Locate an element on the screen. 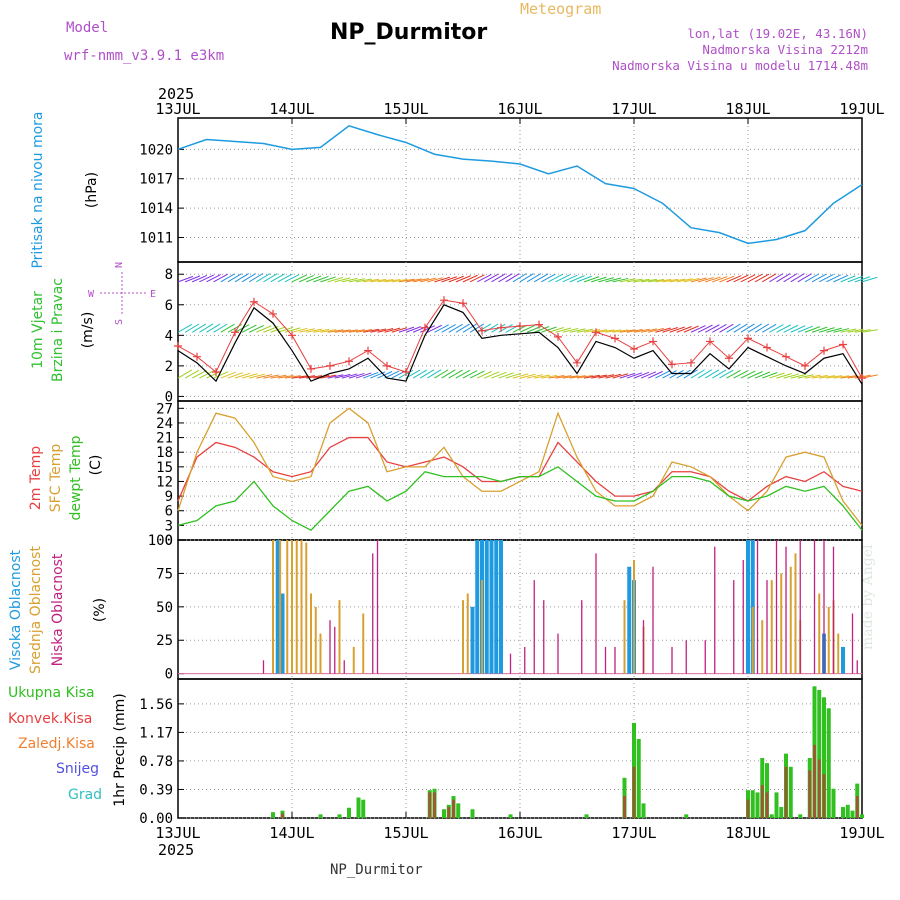 This screenshot has width=900, height=900. tick-label-x-top: 16JUL is located at coordinates (519, 109).